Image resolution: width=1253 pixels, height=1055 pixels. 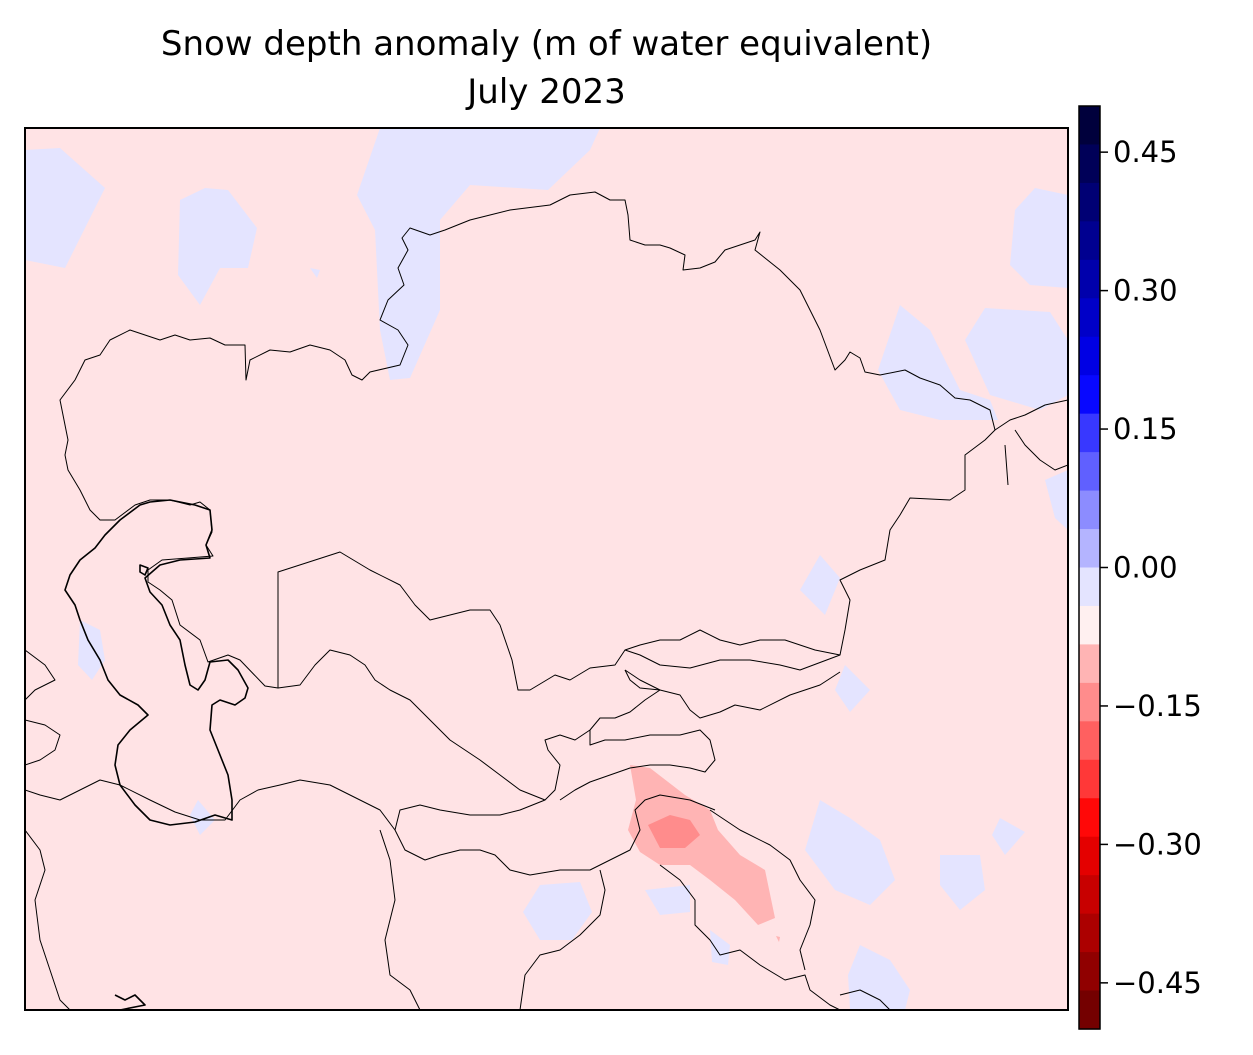 I want to click on border-iran-afghanistan, so click(x=400, y=919).